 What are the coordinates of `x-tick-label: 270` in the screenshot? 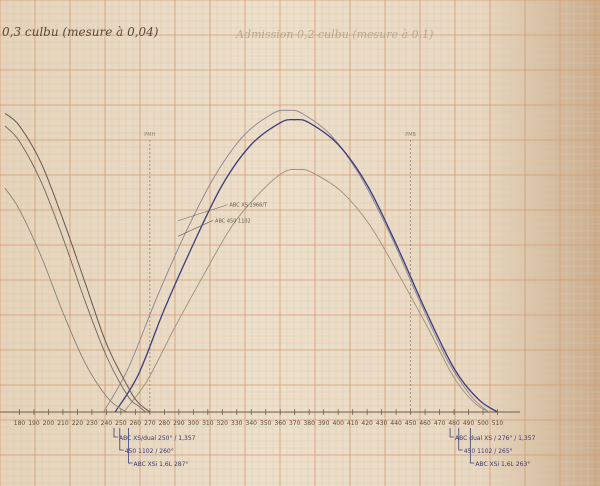 It's located at (150, 423).